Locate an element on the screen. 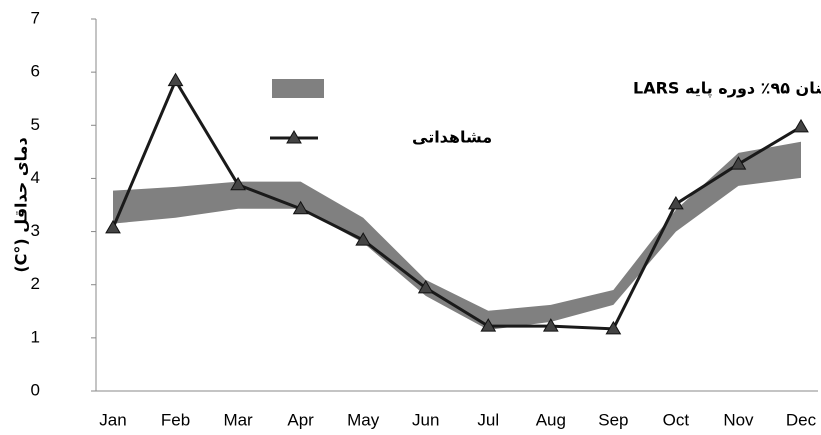 The height and width of the screenshot is (435, 821). y-axis-label: دمای حداقل (°C) is located at coordinates (21, 204).